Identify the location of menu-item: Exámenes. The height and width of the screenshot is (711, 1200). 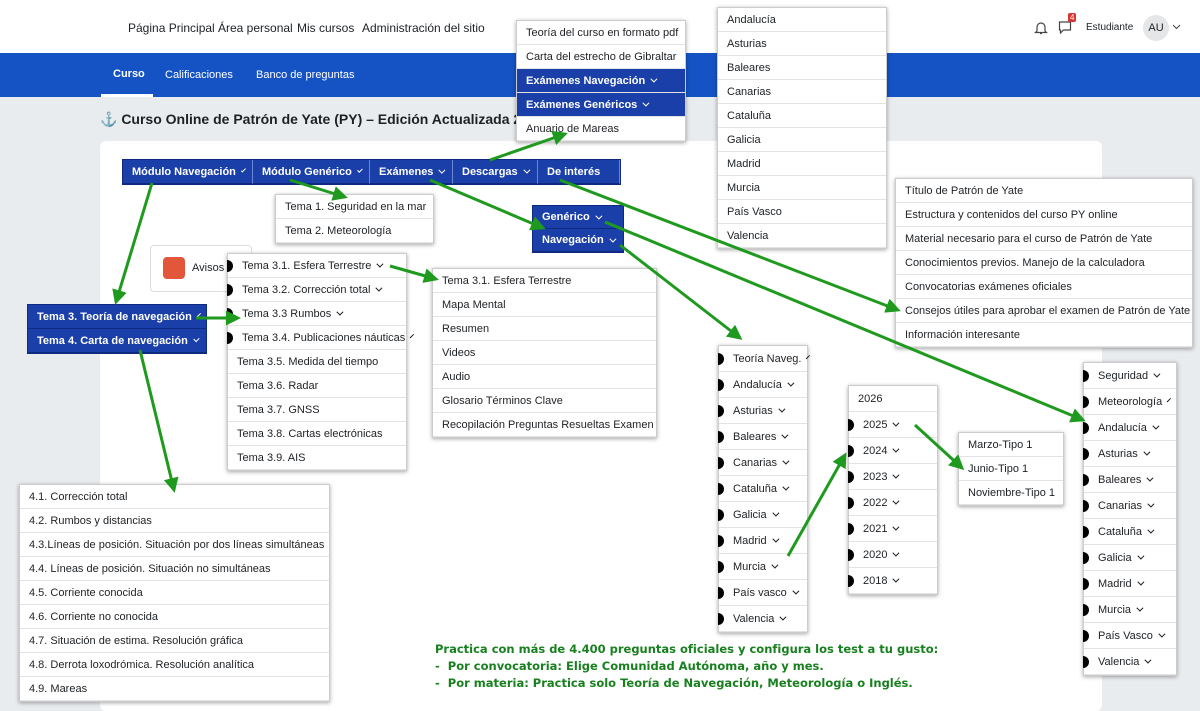
(411, 172).